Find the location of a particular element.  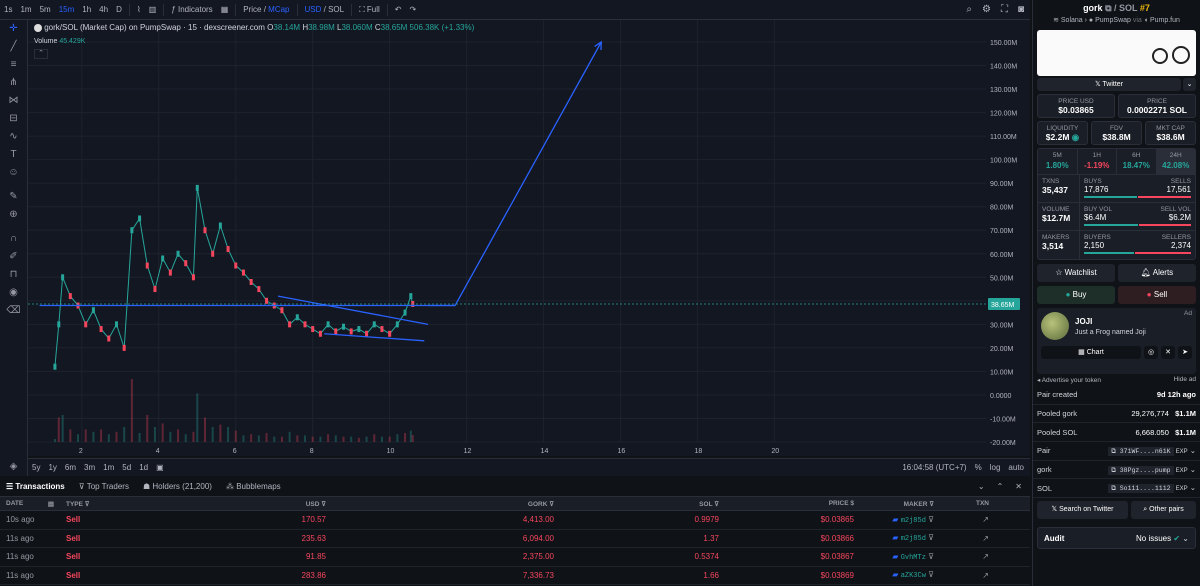

range-1m: 1m is located at coordinates (109, 467).